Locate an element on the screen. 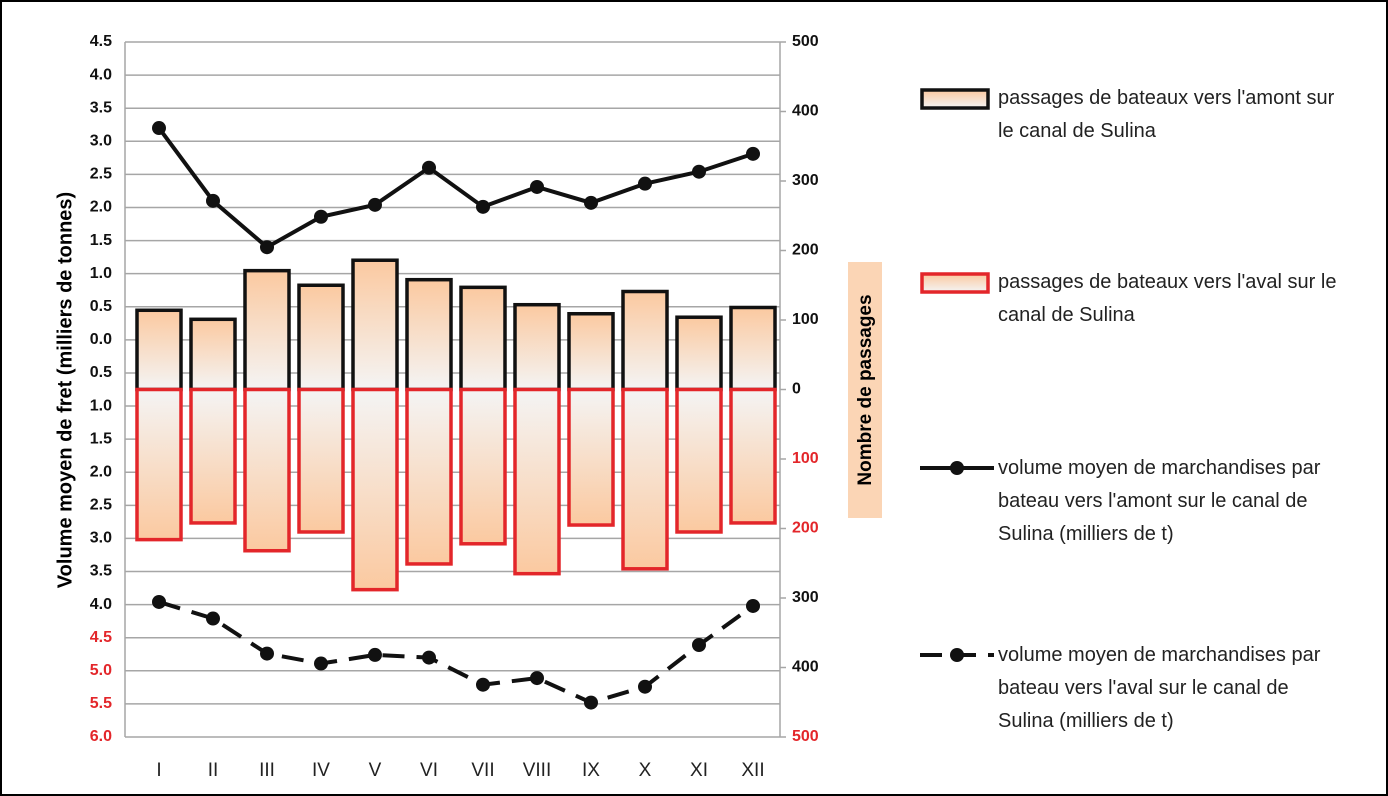  x-tick-label: VI is located at coordinates (429, 770).